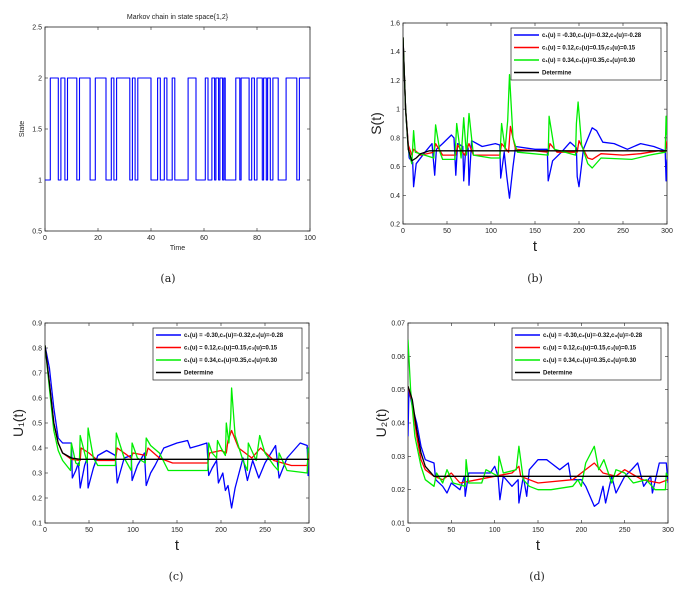  I want to click on x-tick-label: 40, so click(151, 238).